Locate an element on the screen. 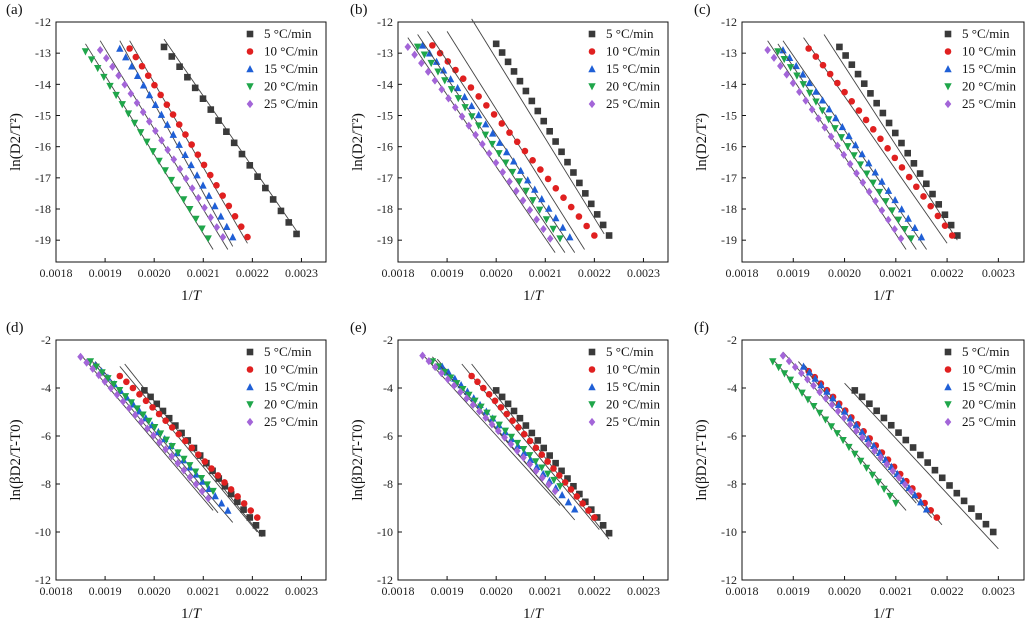 The image size is (1028, 626). series-10-c-min is located at coordinates (188, 449).